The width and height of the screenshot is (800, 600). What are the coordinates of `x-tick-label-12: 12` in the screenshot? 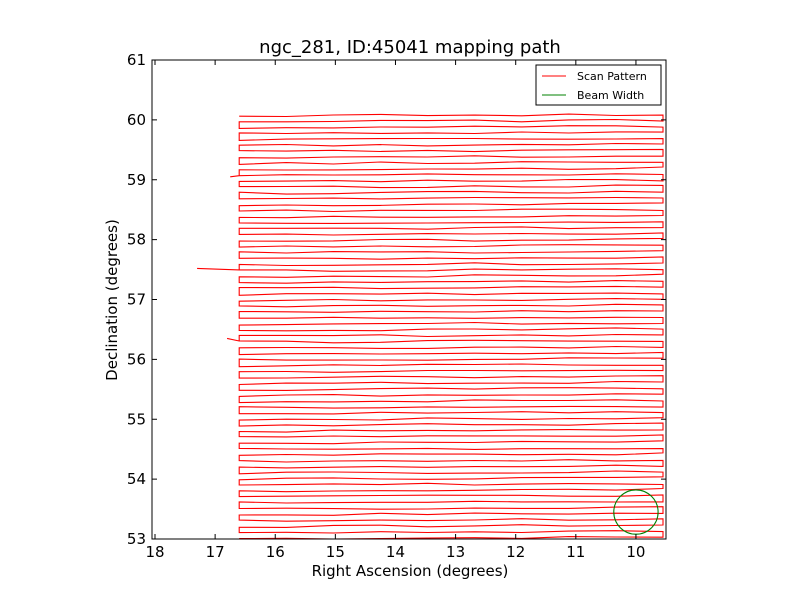 It's located at (515, 552).